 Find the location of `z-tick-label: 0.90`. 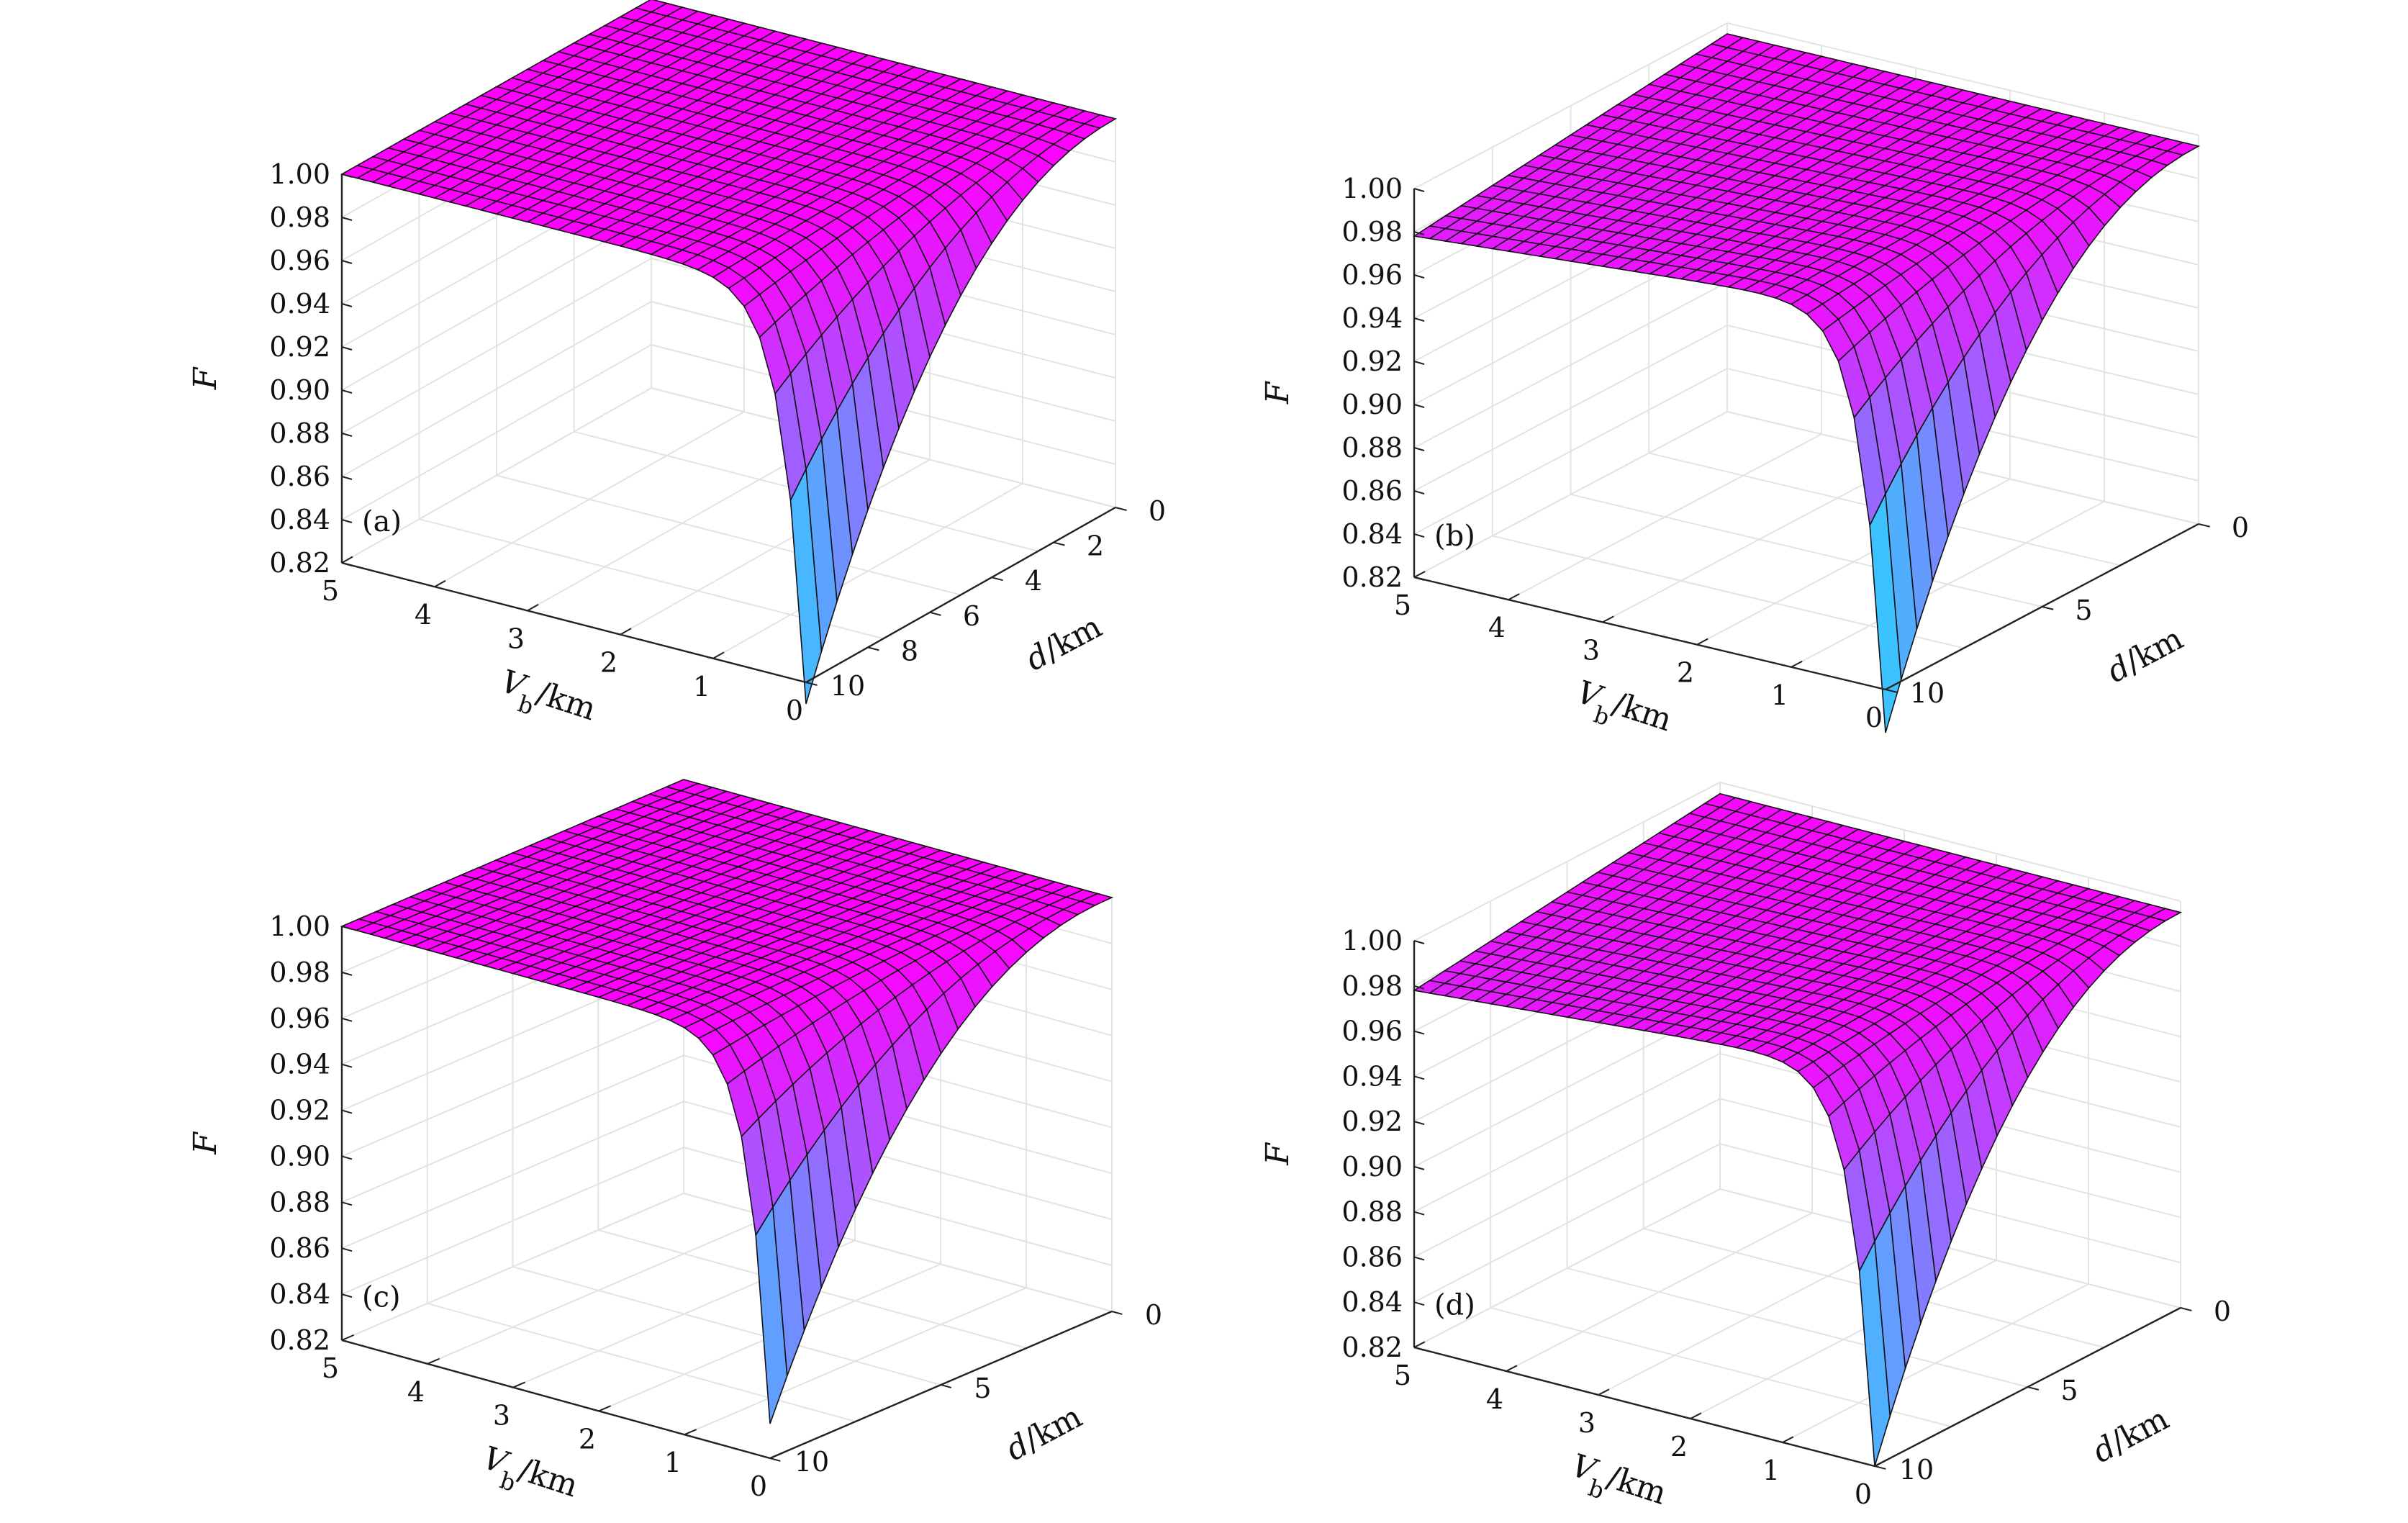

z-tick-label: 0.90 is located at coordinates (299, 1156).